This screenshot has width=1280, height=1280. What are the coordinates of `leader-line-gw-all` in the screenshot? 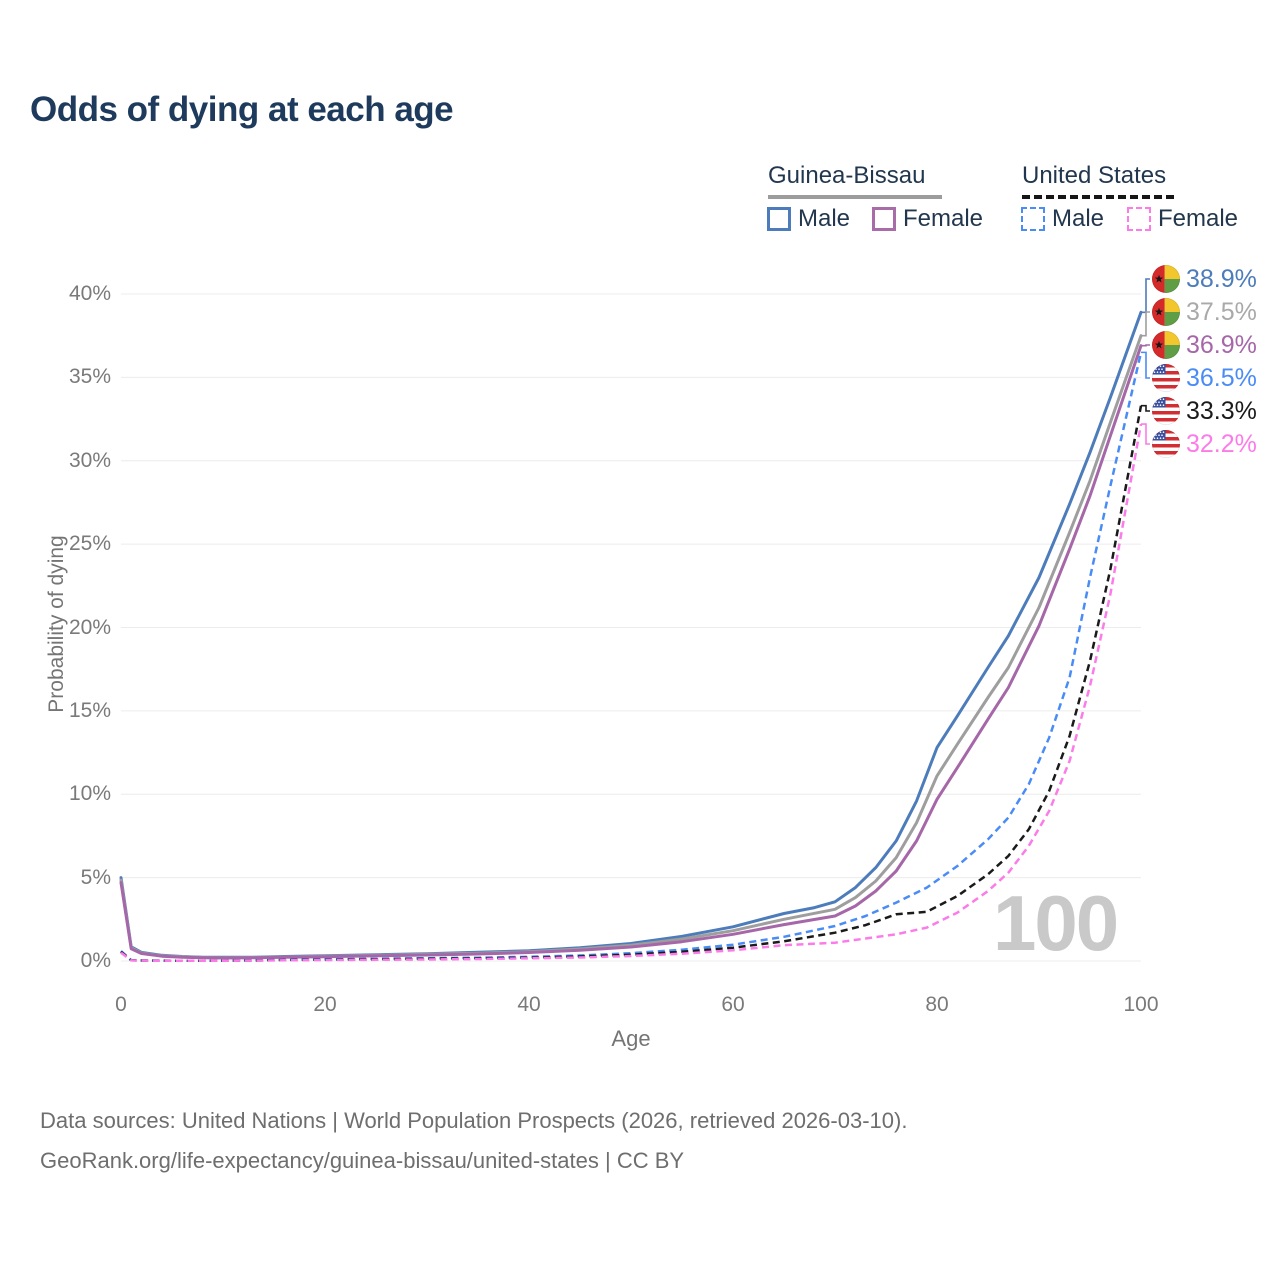 It's located at (1145, 324).